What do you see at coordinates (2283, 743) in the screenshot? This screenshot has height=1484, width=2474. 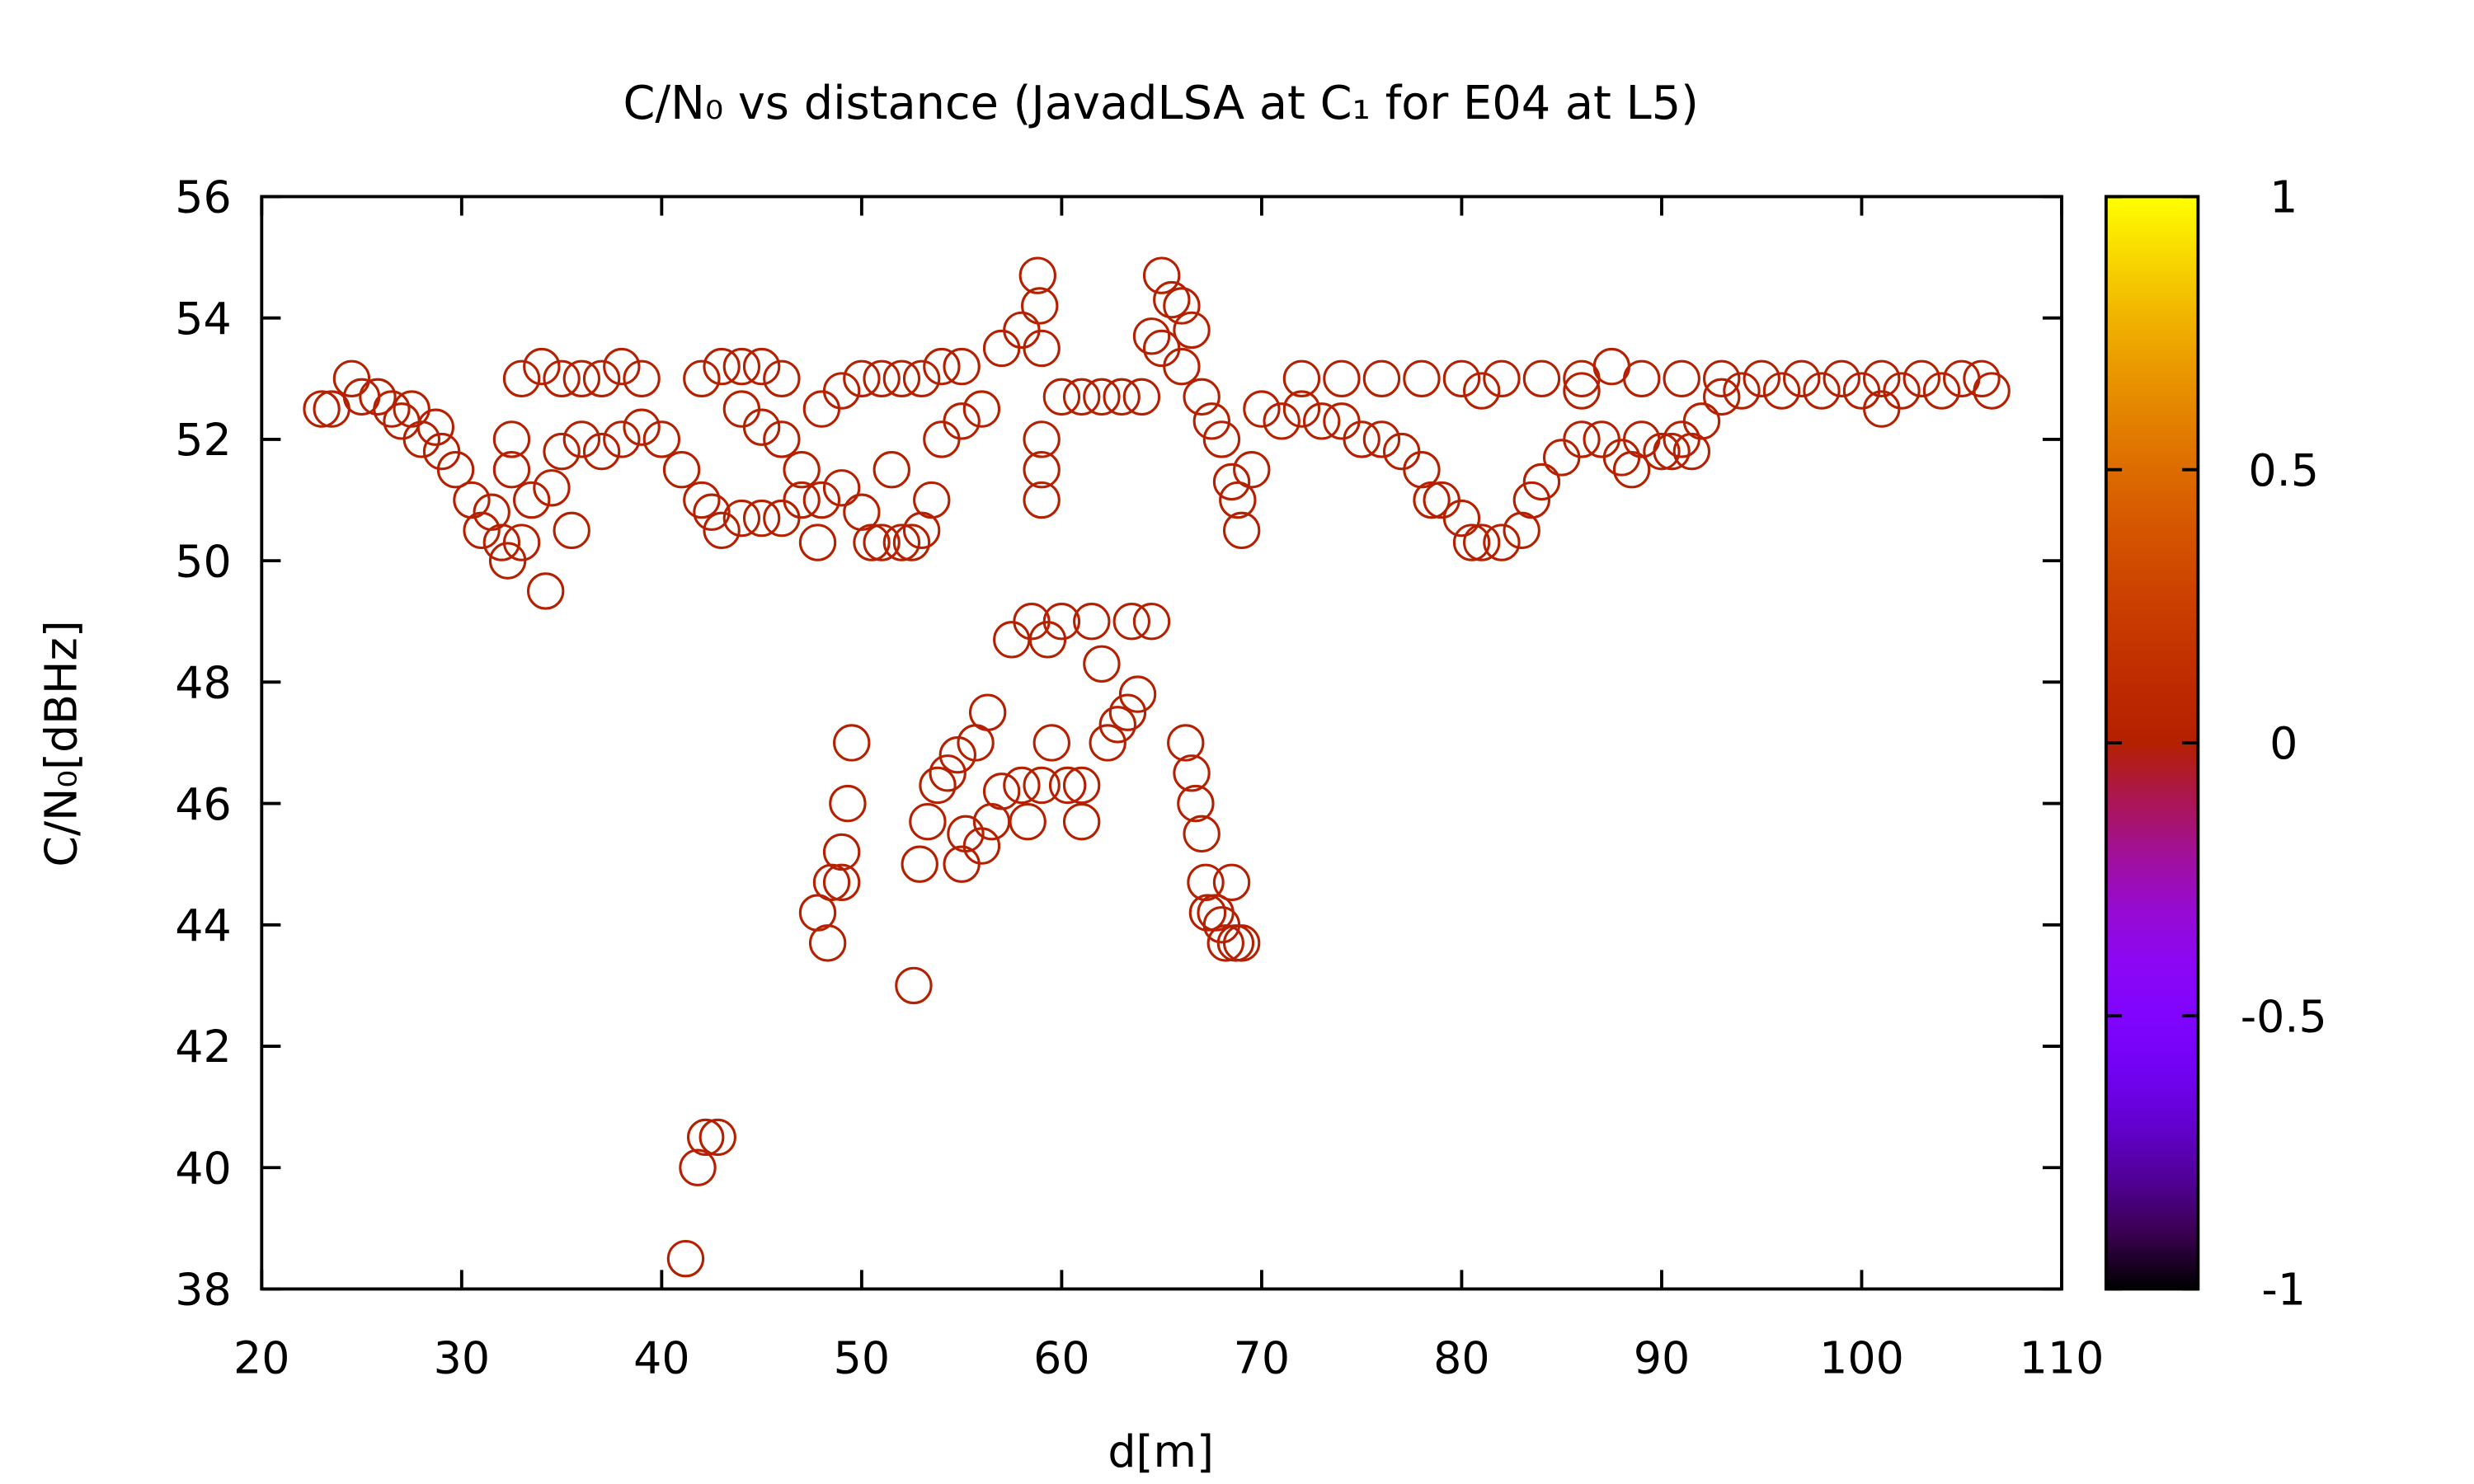 I see `cb-tick-label: 0` at bounding box center [2283, 743].